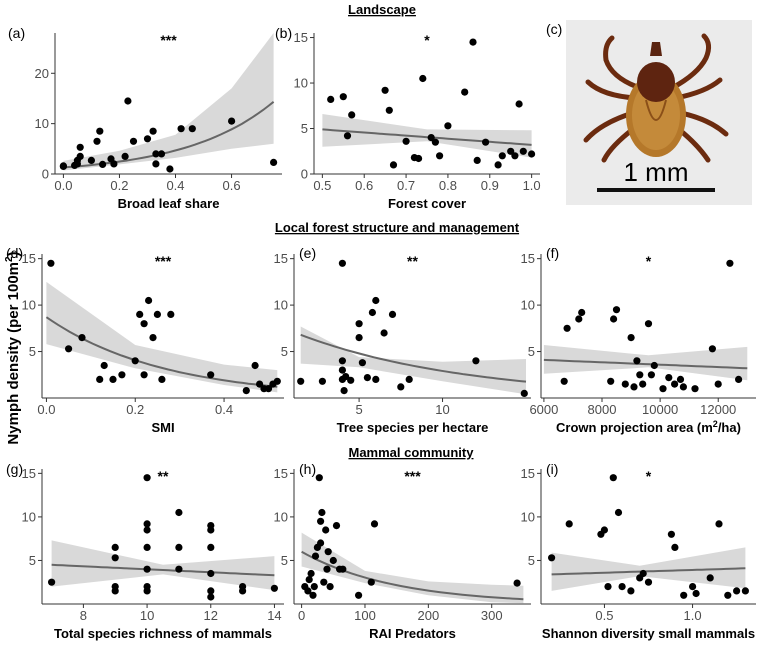  I want to click on shared-y-axis-label: Nymph density (per 100m2), so click(13, 347).